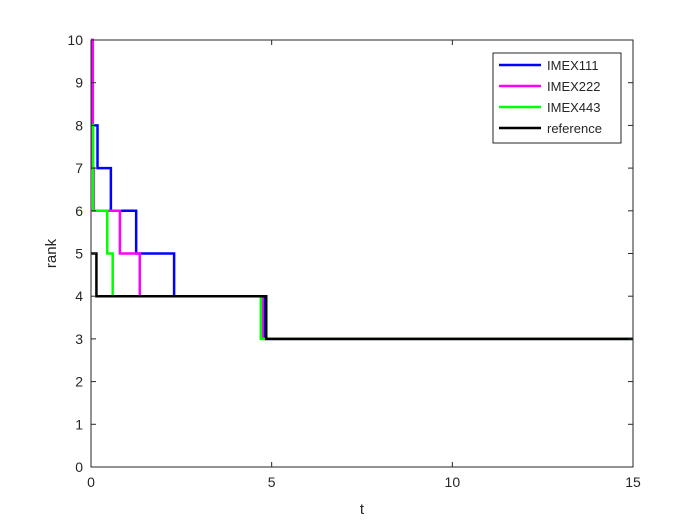 This screenshot has height=525, width=700. Describe the element at coordinates (573, 107) in the screenshot. I see `legend-label: IMEX443` at that location.